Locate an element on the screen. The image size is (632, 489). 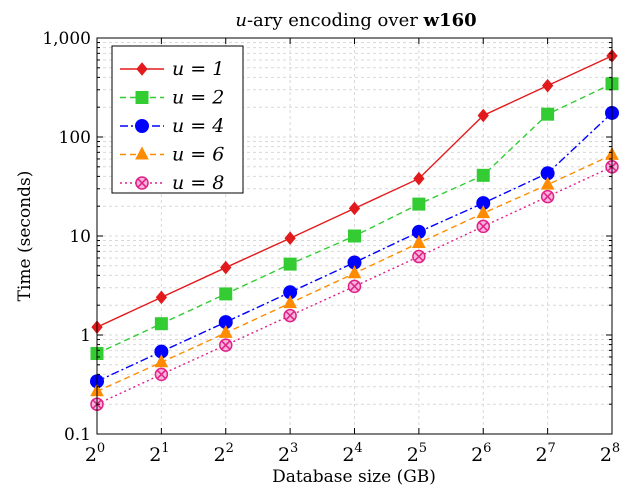
y-tick-label: 1,000 is located at coordinates (66, 39).